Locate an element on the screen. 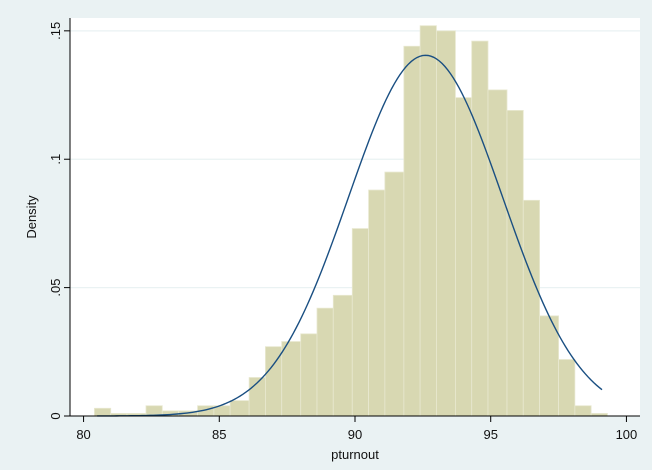  y-axis-title: Density is located at coordinates (31, 217).